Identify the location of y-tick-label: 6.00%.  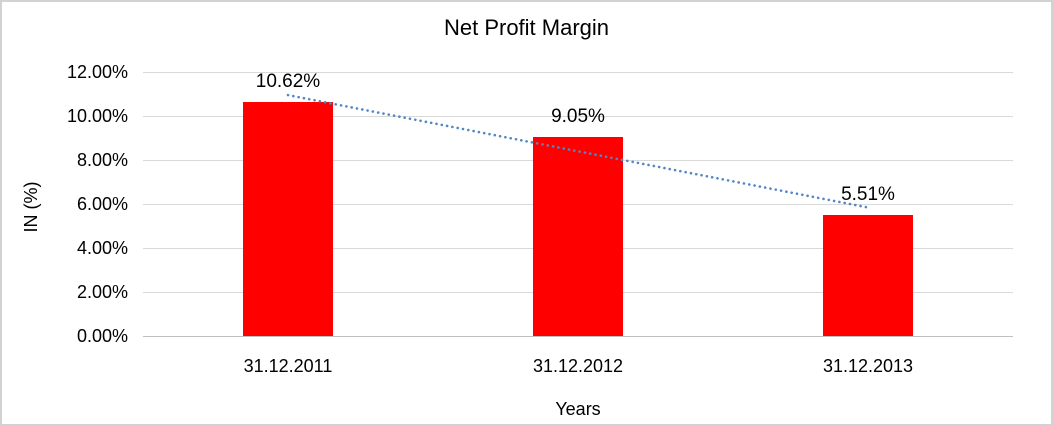
(102, 204).